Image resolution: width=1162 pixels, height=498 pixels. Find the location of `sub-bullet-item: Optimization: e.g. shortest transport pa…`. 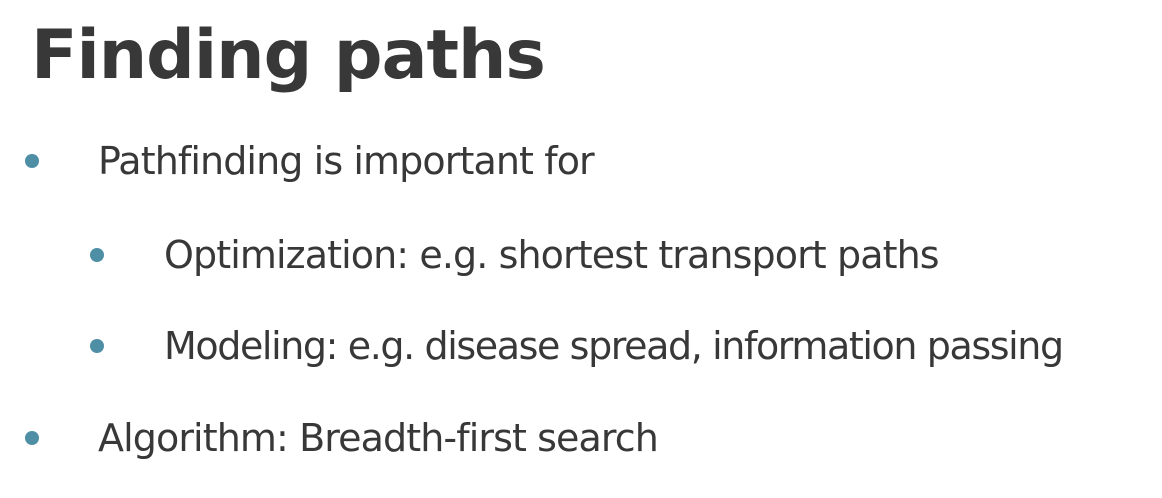

sub-bullet-item: Optimization: e.g. shortest transport pa… is located at coordinates (581, 255).